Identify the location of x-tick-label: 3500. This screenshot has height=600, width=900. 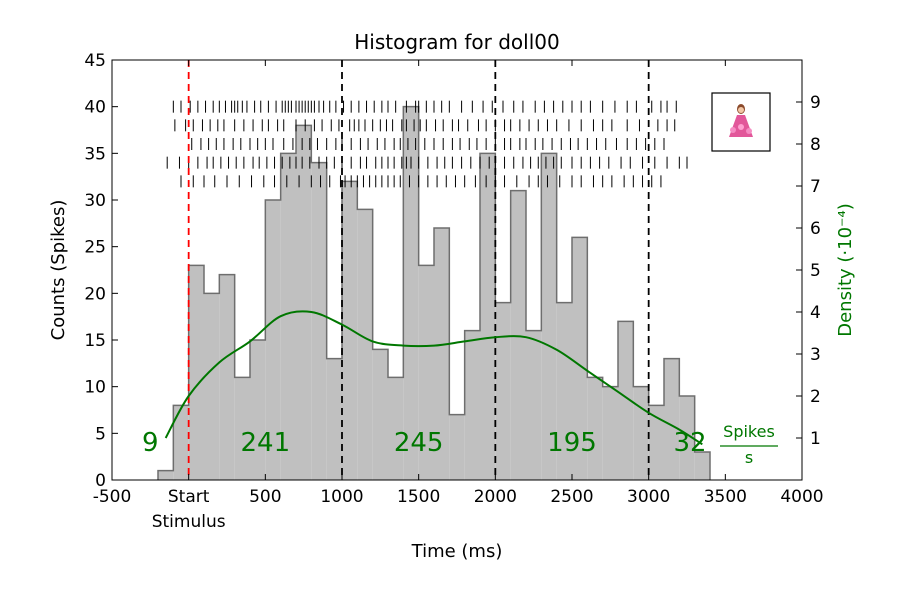
(725, 497).